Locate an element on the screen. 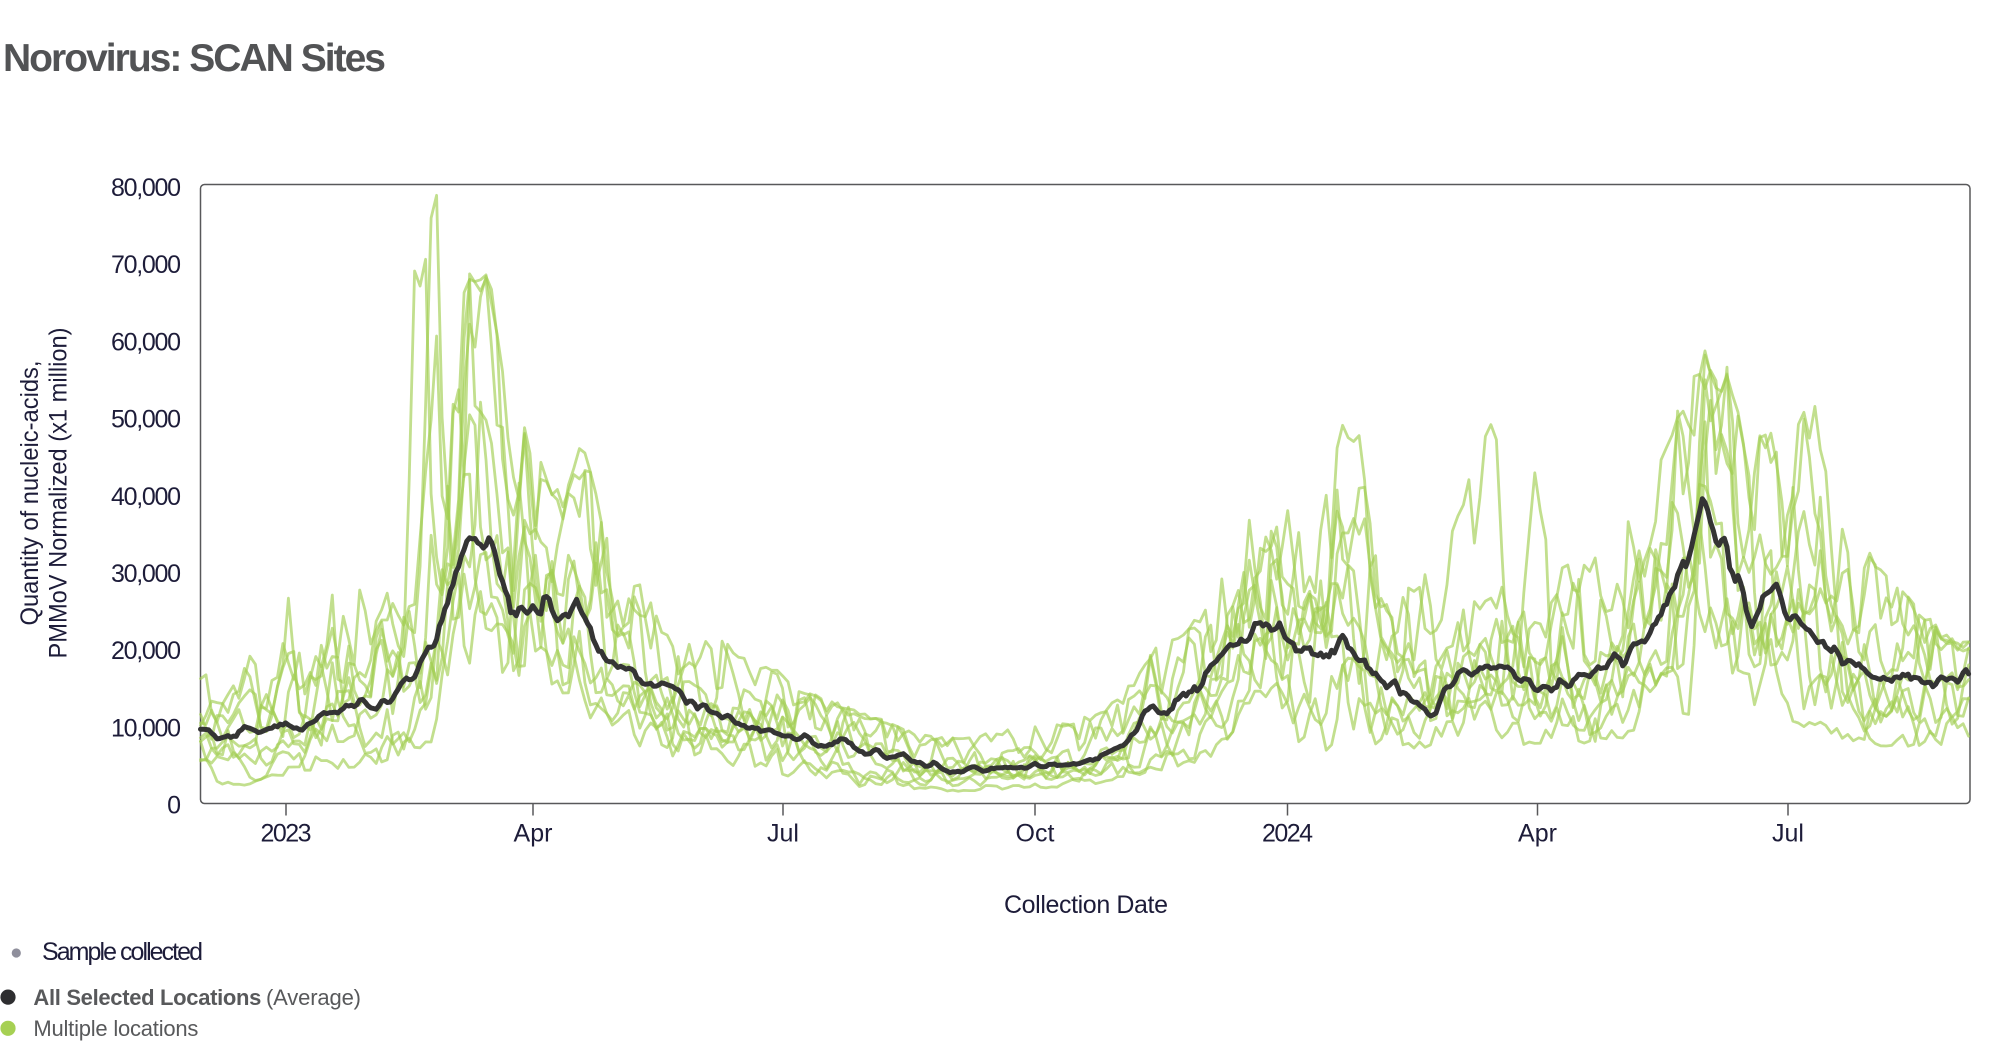  svg-text: 2023 is located at coordinates (286, 834).